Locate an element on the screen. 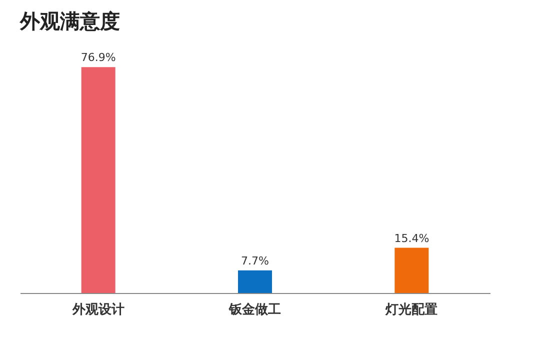  data-label: 15.4% is located at coordinates (412, 238).